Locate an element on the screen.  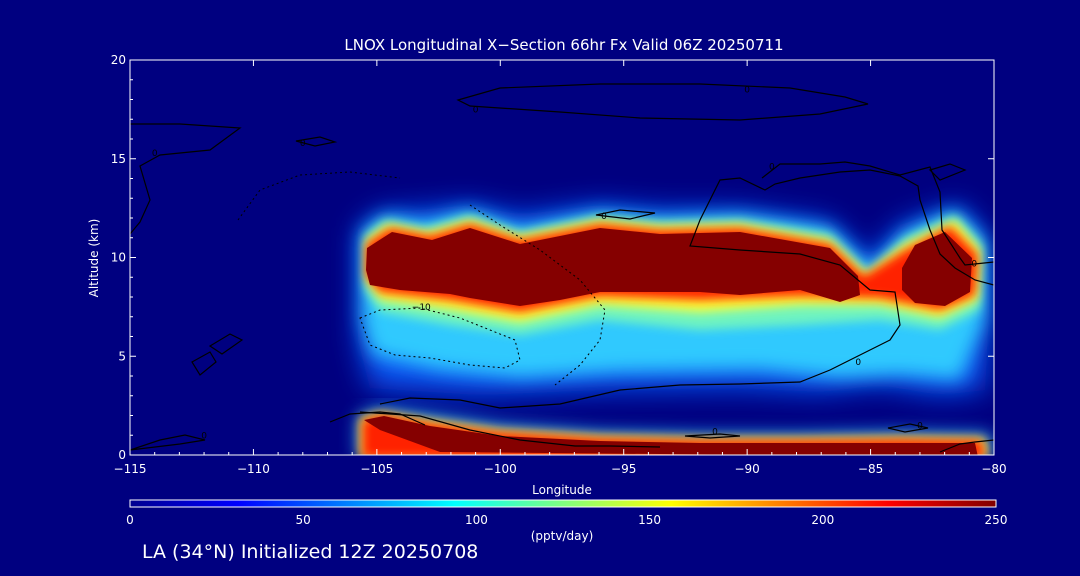
x-tick-label: −115 is located at coordinates (130, 469).